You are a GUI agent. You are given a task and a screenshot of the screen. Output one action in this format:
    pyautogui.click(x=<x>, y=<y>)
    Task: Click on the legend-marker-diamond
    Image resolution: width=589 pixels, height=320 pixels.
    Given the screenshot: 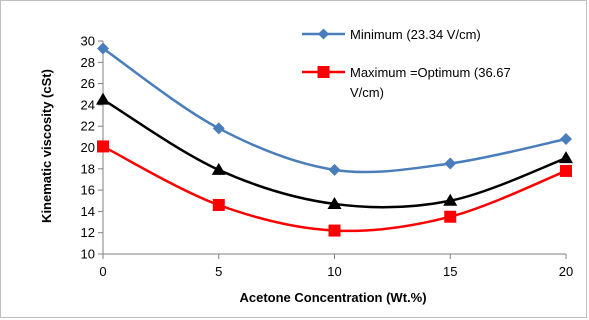 What is the action you would take?
    pyautogui.click(x=323, y=34)
    